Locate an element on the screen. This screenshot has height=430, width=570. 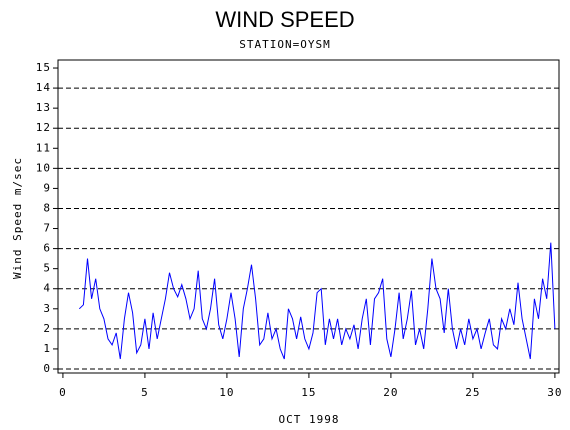
x-tick-label: 20 is located at coordinates (390, 392).